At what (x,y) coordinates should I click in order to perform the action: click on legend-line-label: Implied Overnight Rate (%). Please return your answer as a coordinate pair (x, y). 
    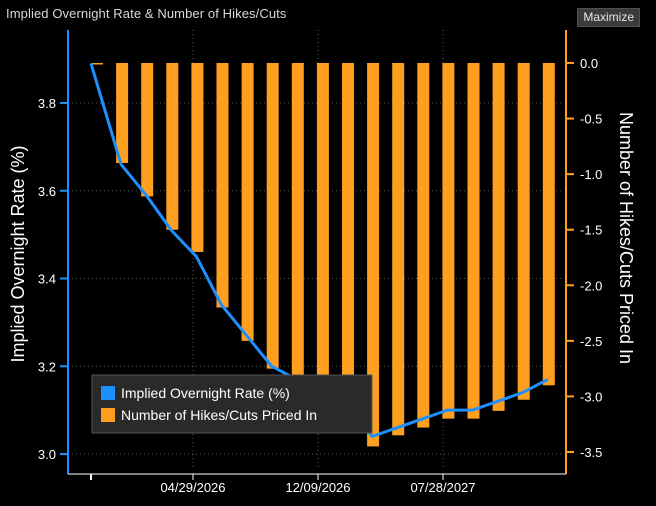
    Looking at the image, I should click on (205, 393).